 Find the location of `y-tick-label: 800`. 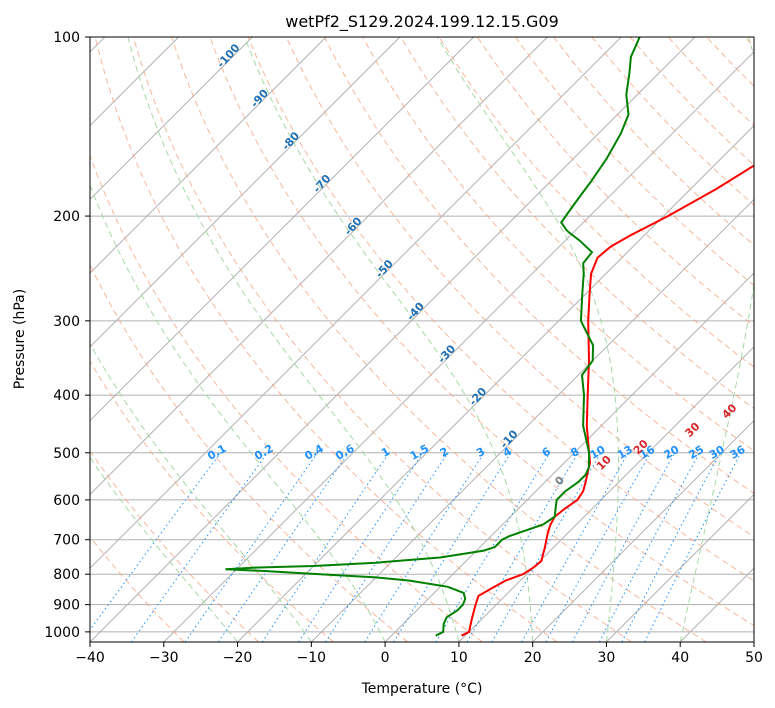

y-tick-label: 800 is located at coordinates (66, 575).